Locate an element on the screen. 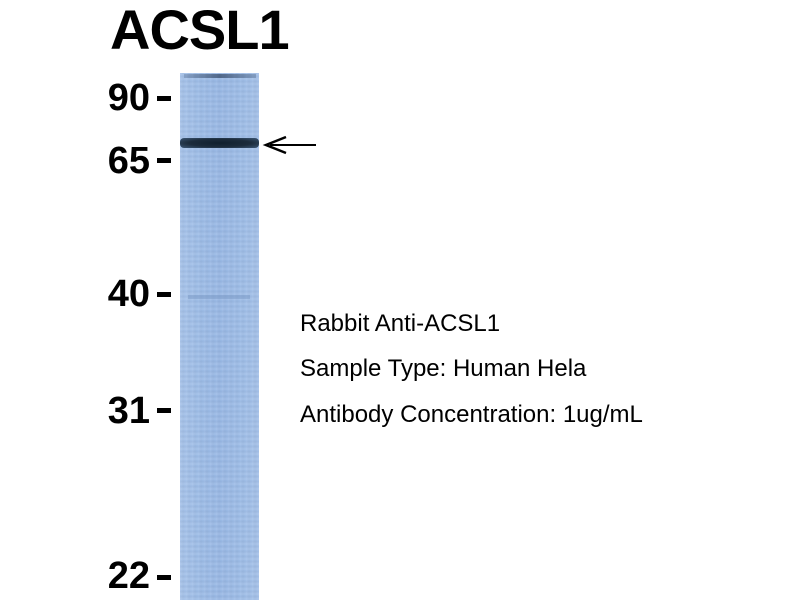 The height and width of the screenshot is (600, 800). lane-texture is located at coordinates (219, 336).